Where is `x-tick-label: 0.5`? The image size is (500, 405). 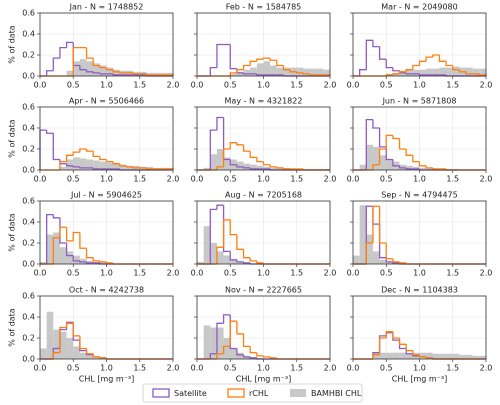
x-tick-label: 0.5 is located at coordinates (73, 273).